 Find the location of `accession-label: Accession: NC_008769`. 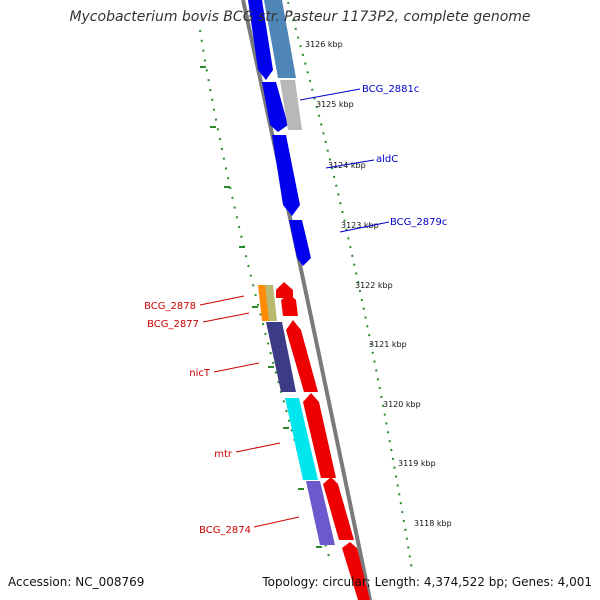

accession-label: Accession: NC_008769 is located at coordinates (76, 582).